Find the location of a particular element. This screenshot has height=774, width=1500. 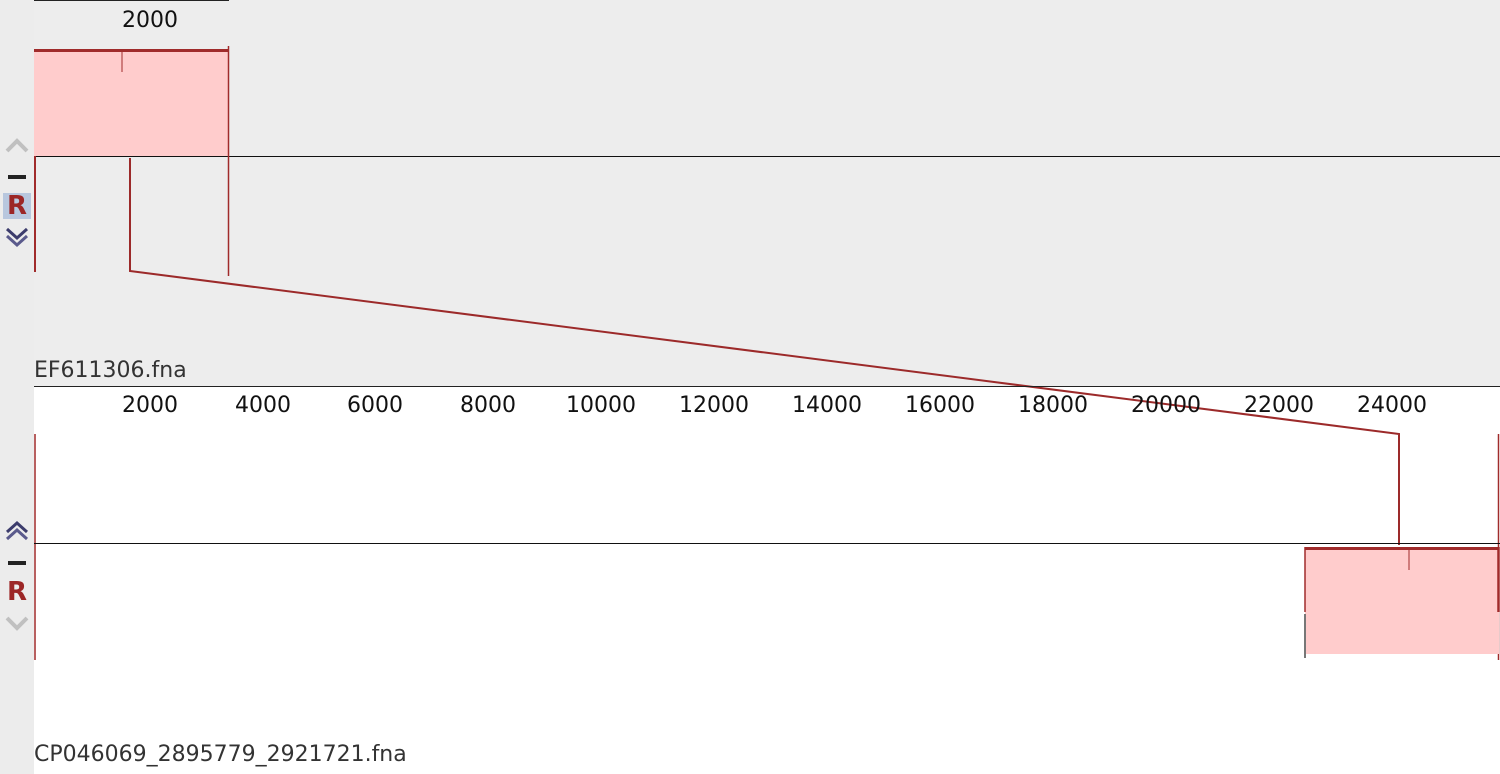

genome2-ruler-tick: 12000 is located at coordinates (714, 405).